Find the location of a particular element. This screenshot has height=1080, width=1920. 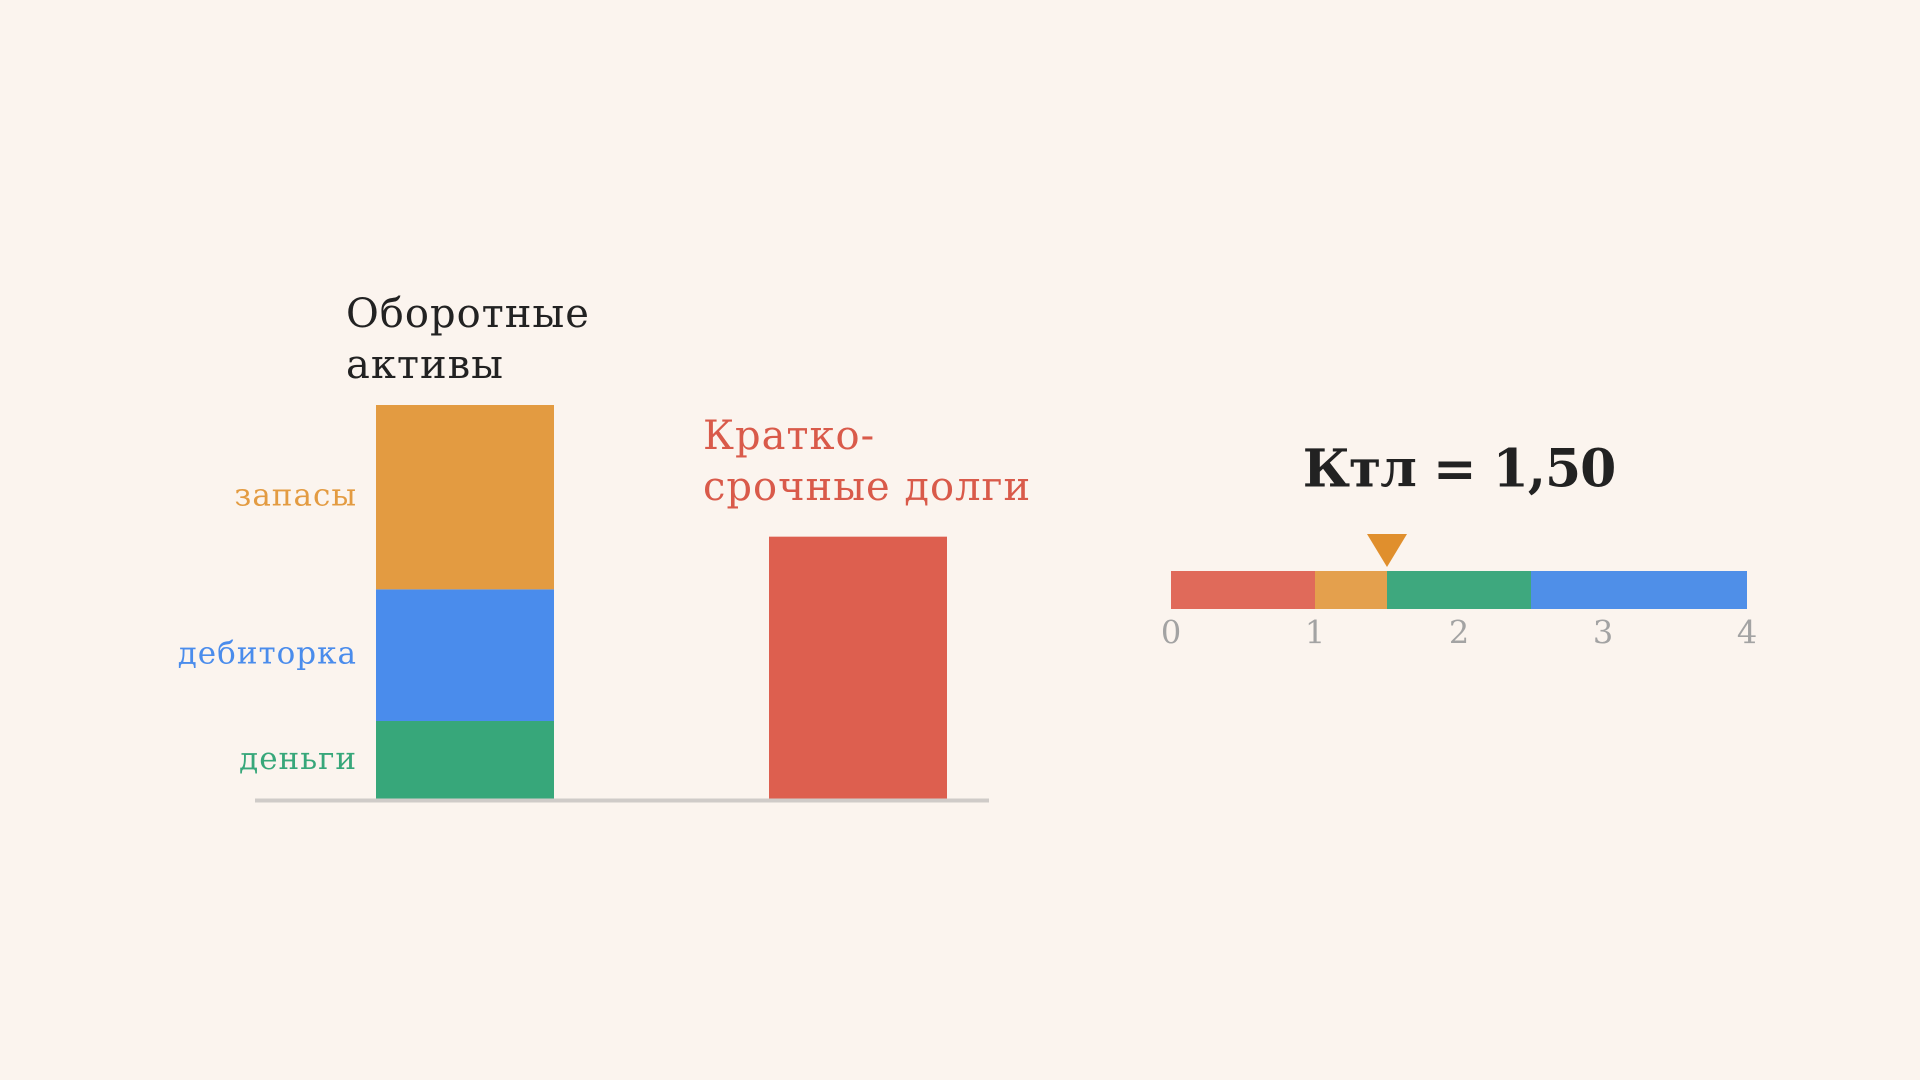

category-label: срочные долги is located at coordinates (867, 487).